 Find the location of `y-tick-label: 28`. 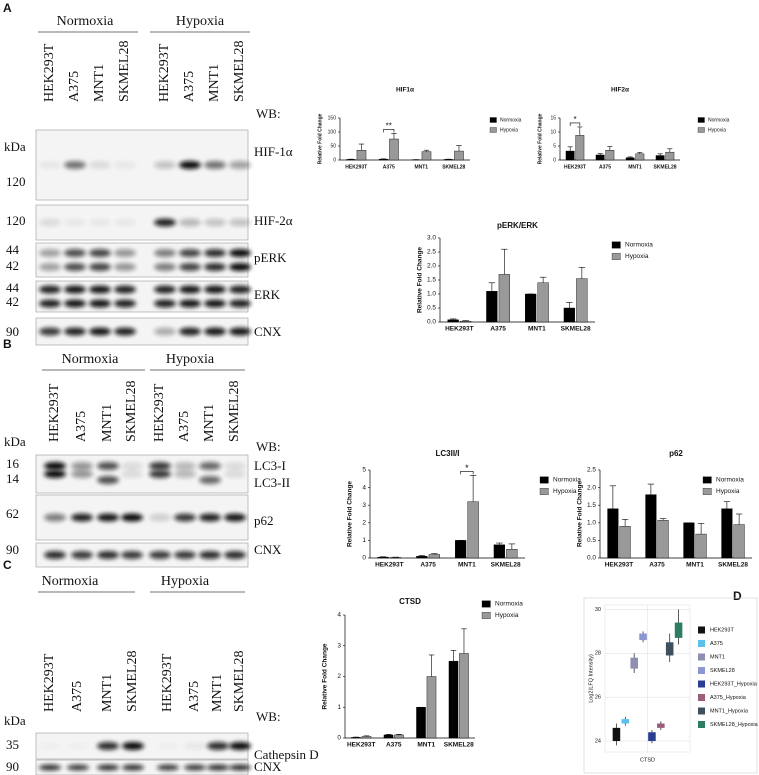

y-tick-label: 28 is located at coordinates (598, 654).